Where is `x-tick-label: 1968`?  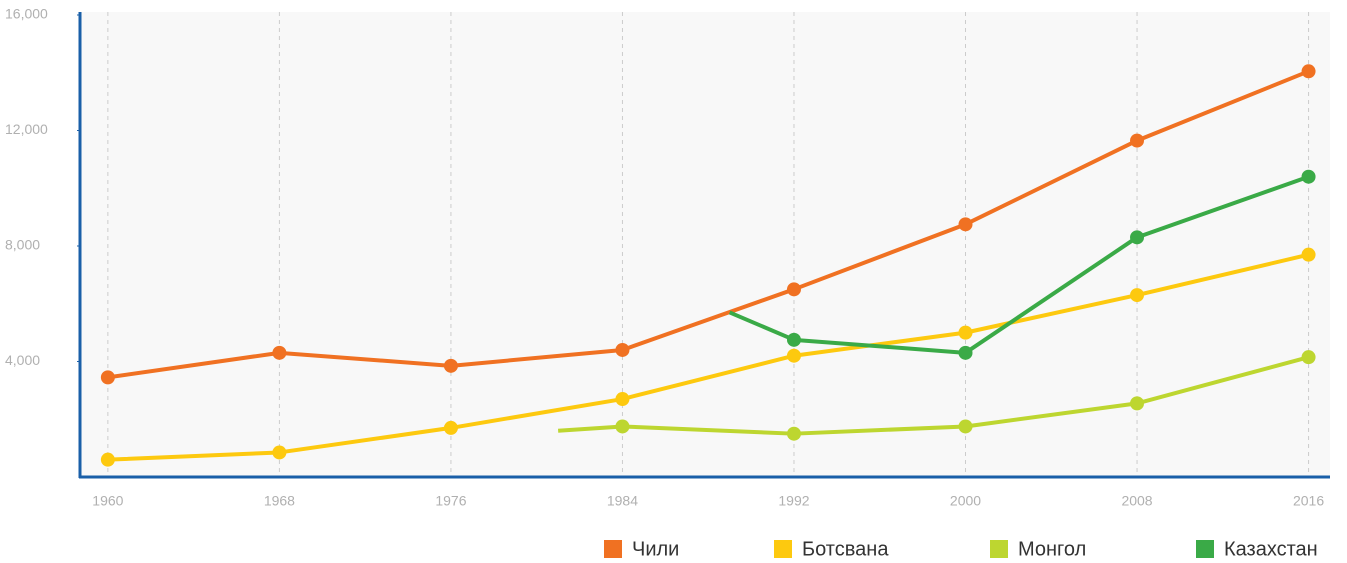 x-tick-label: 1968 is located at coordinates (279, 501).